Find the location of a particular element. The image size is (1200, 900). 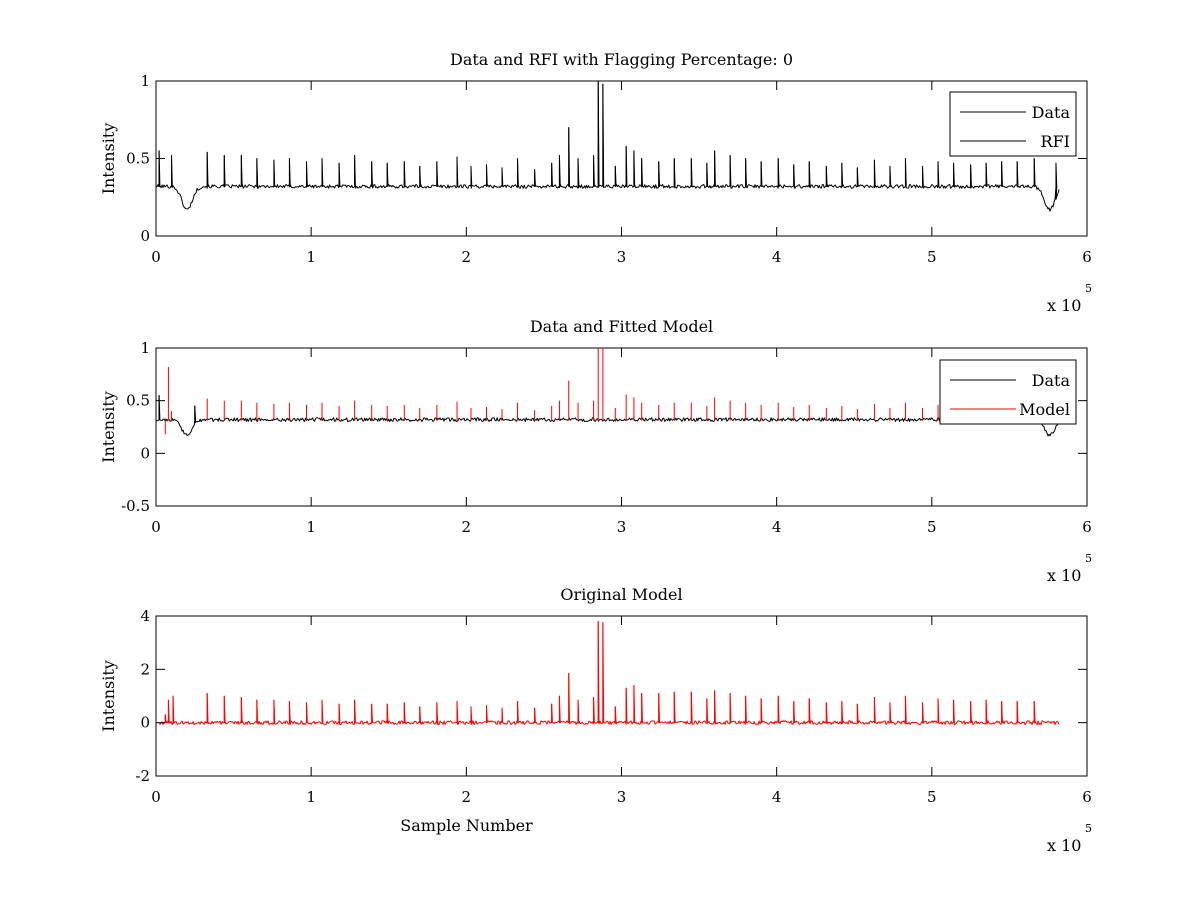

legend: Data RFI is located at coordinates (1013, 124).